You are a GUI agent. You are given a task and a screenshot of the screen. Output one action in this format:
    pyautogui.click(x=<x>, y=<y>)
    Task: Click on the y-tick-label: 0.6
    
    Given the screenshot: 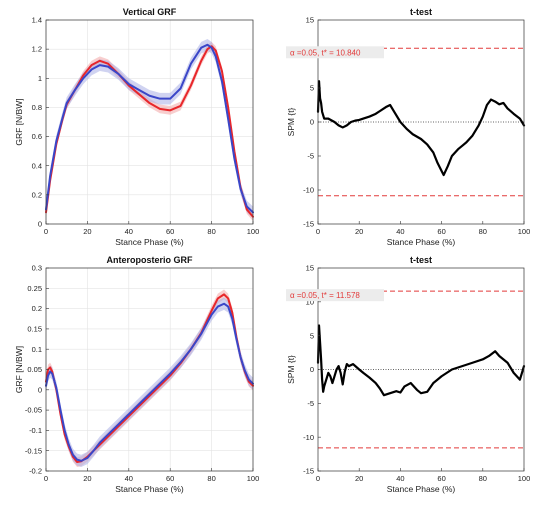 What is the action you would take?
    pyautogui.click(x=37, y=136)
    